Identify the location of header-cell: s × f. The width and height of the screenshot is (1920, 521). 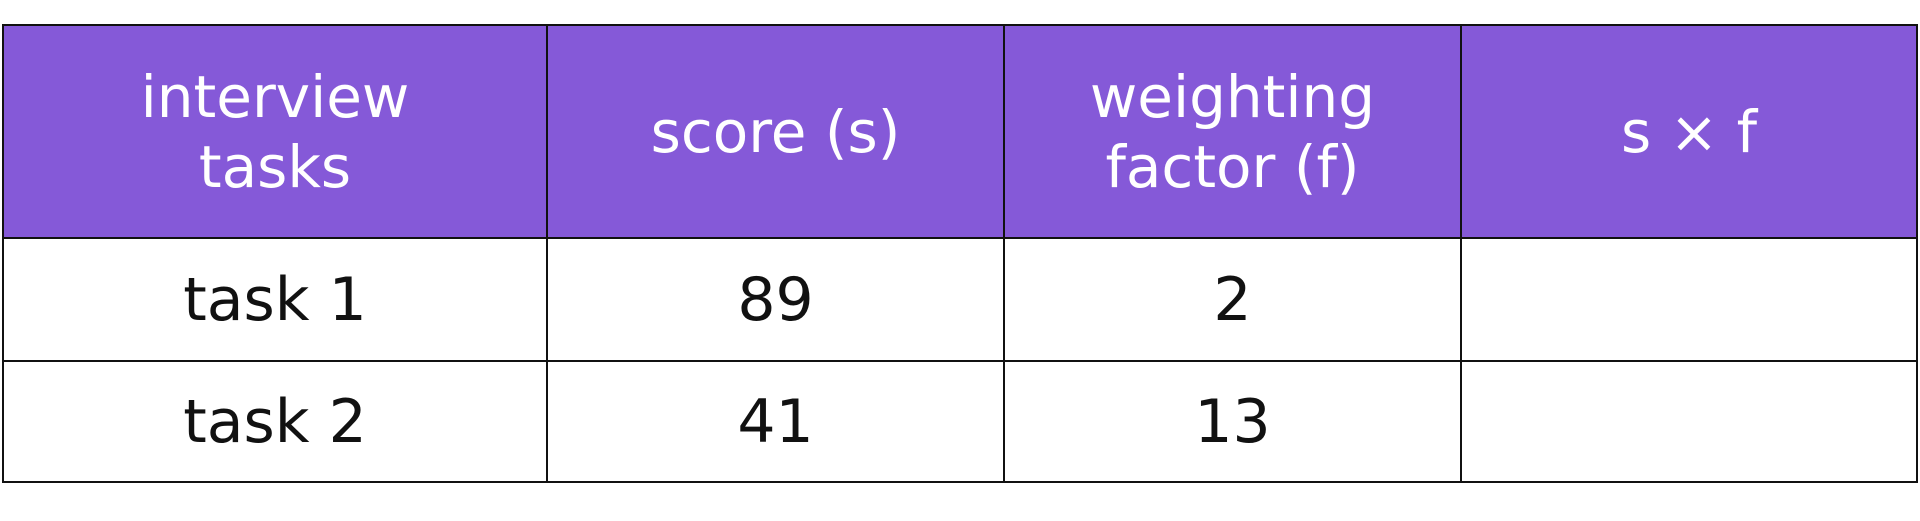
(1689, 131).